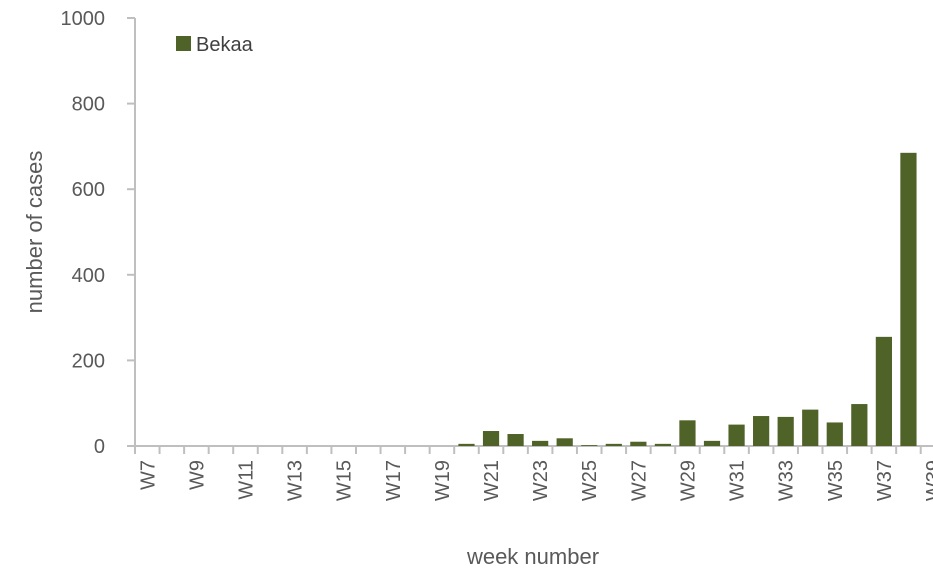  What do you see at coordinates (541, 480) in the screenshot?
I see `x-tick-label: W23` at bounding box center [541, 480].